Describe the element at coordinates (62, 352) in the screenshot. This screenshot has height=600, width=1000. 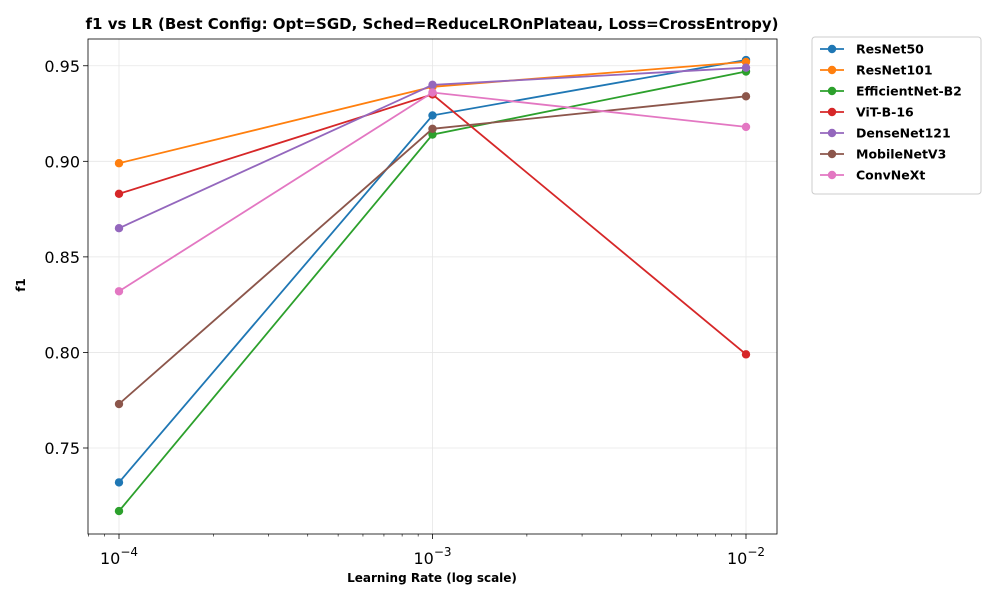
I see `y-tick-label: 0.80` at that location.